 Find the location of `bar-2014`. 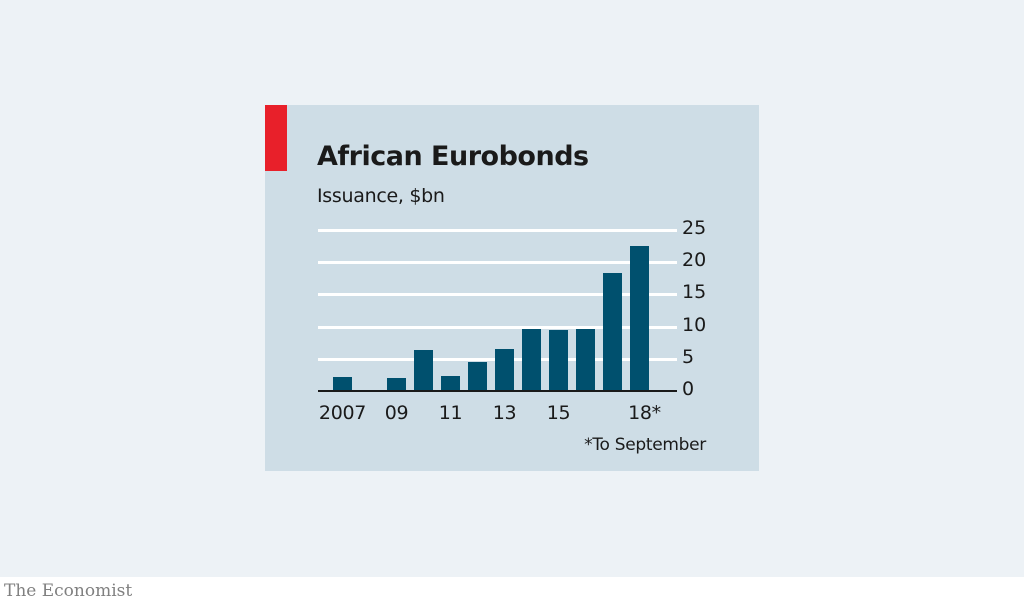

bar-2014 is located at coordinates (531, 359).